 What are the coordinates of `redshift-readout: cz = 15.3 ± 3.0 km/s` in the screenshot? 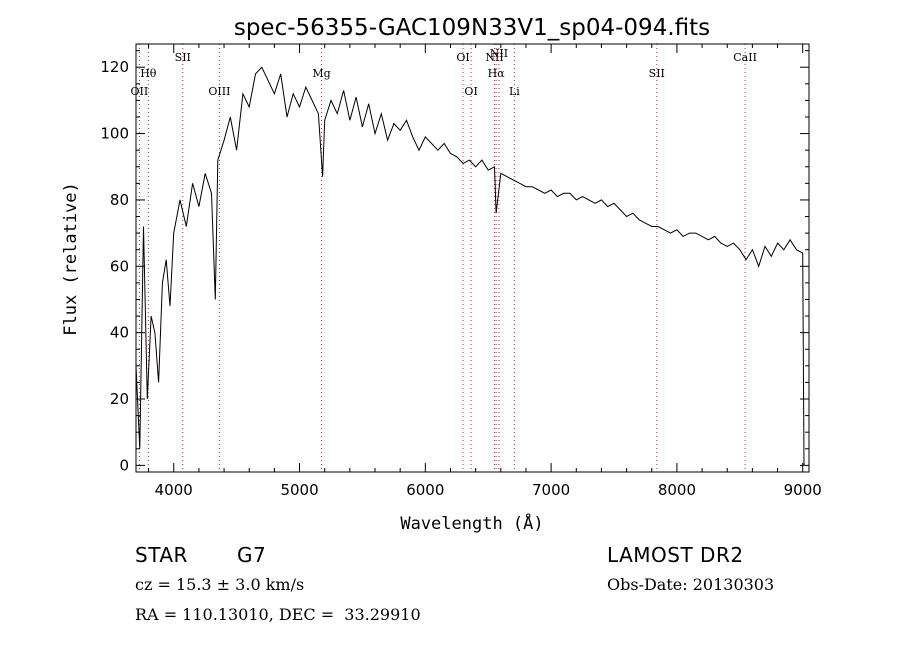 It's located at (220, 584).